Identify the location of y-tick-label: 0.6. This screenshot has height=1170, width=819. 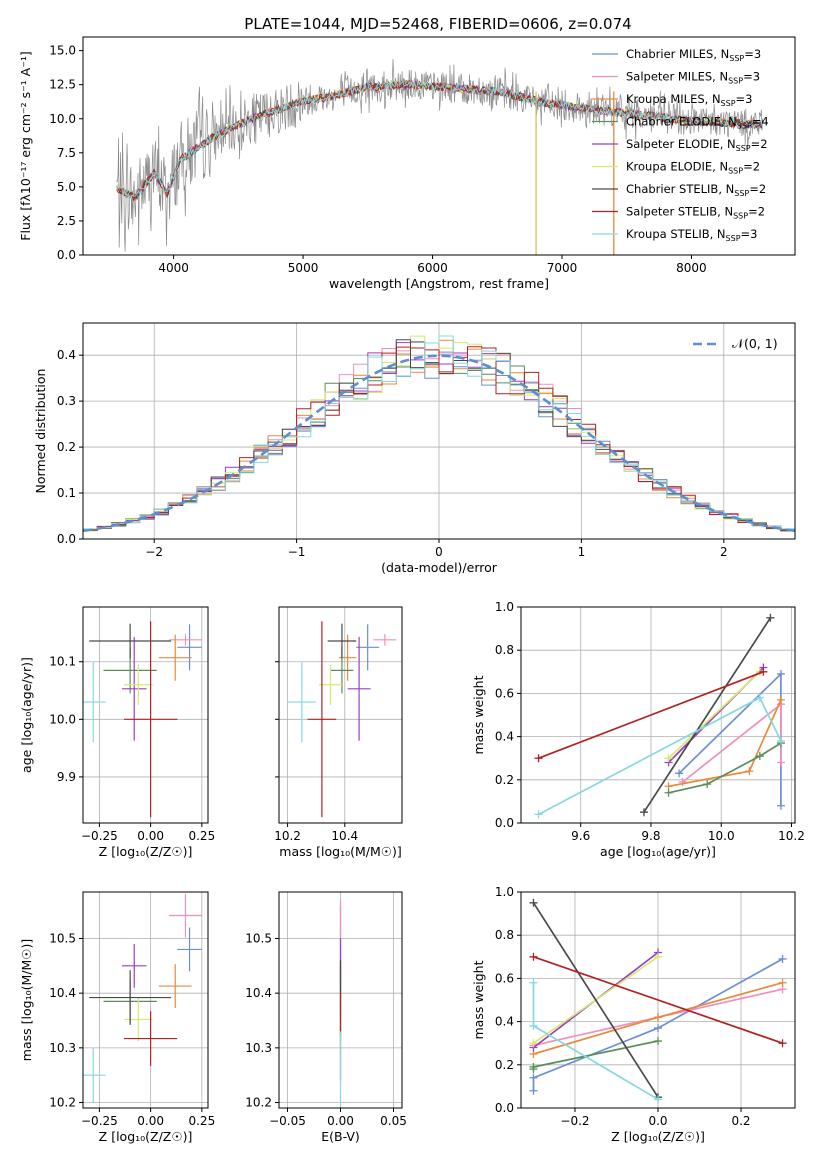
(504, 978).